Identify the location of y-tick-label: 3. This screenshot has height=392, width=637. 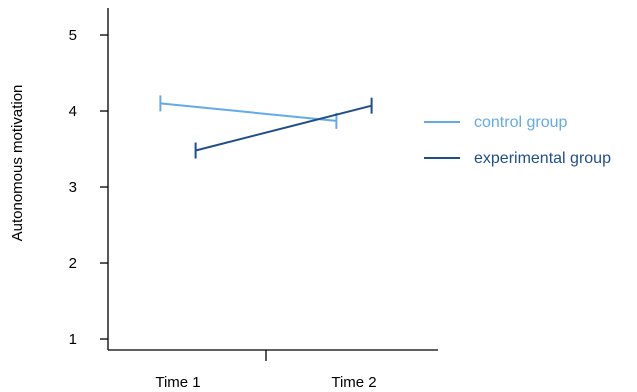
(73, 187).